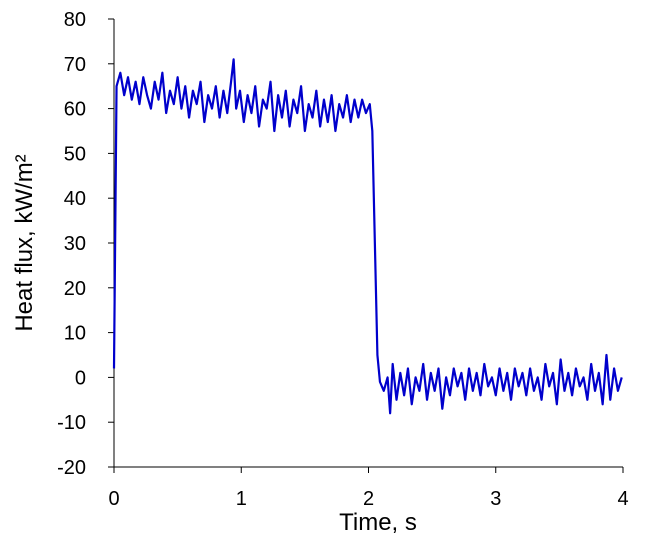  I want to click on y-tick-label: 50, so click(75, 154).